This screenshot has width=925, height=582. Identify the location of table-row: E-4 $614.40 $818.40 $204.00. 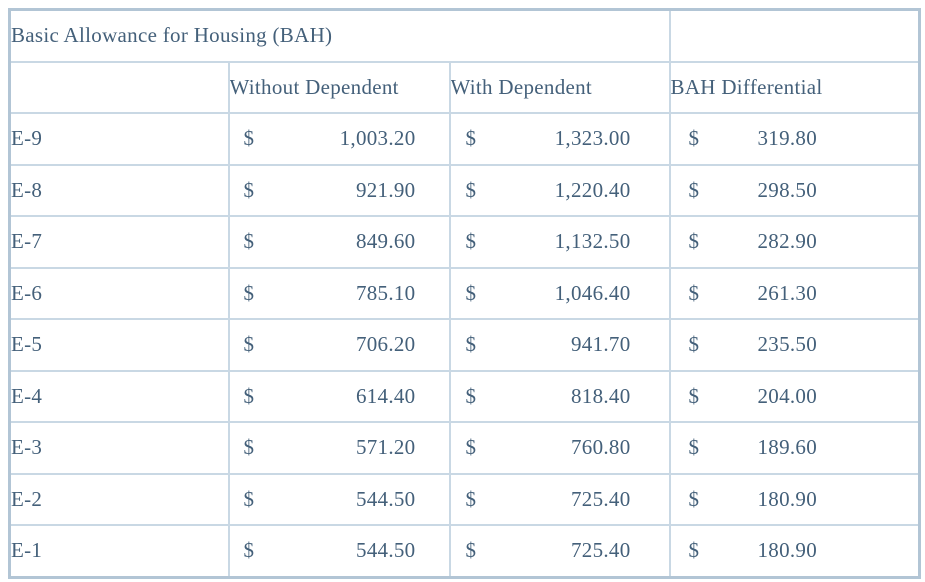
(464, 396).